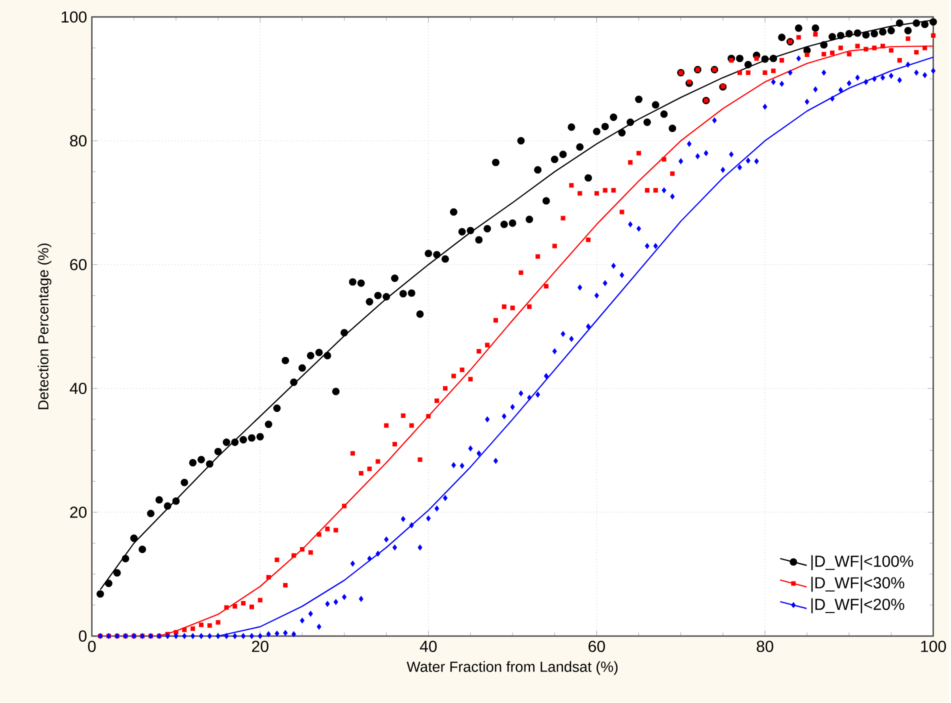  I want to click on x-tick-label: 20, so click(260, 646).